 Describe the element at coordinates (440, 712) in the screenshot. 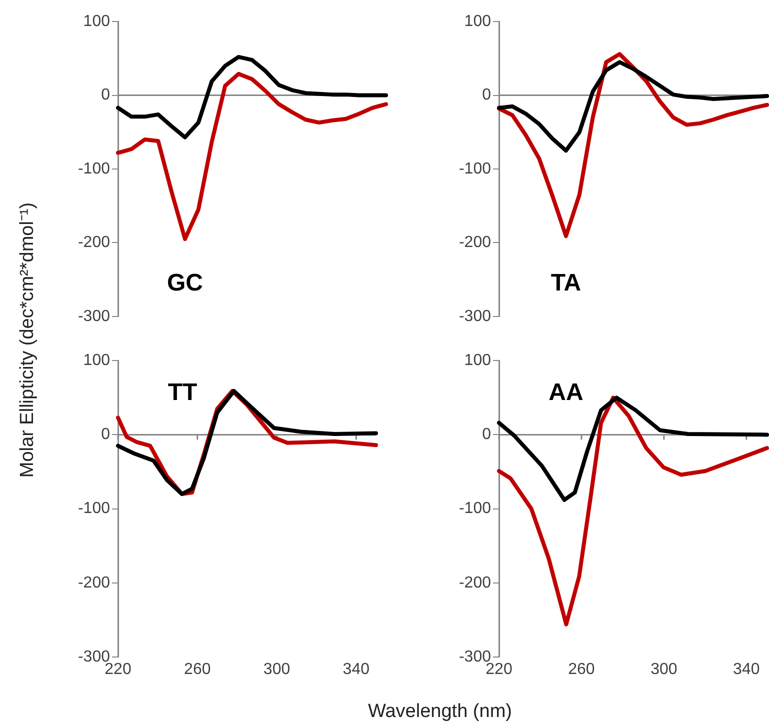

I see `x-axis-title: Wavelength (nm)` at that location.